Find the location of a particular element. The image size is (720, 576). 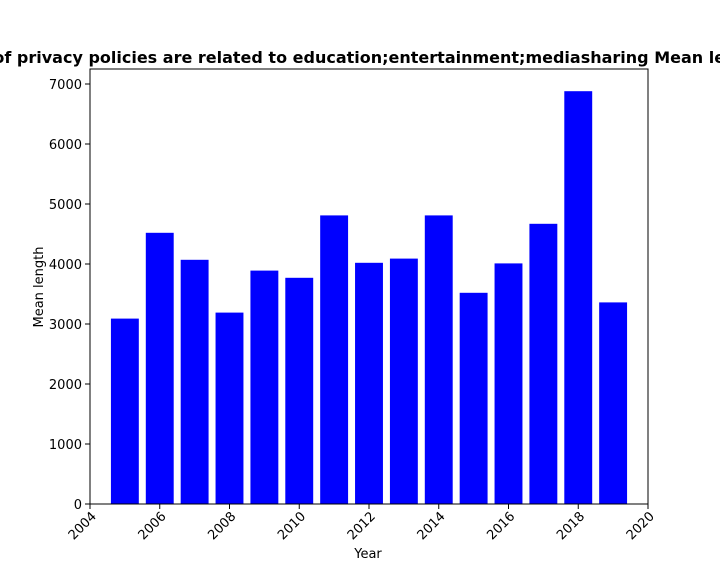

x-tick-label: 2018 is located at coordinates (571, 526).